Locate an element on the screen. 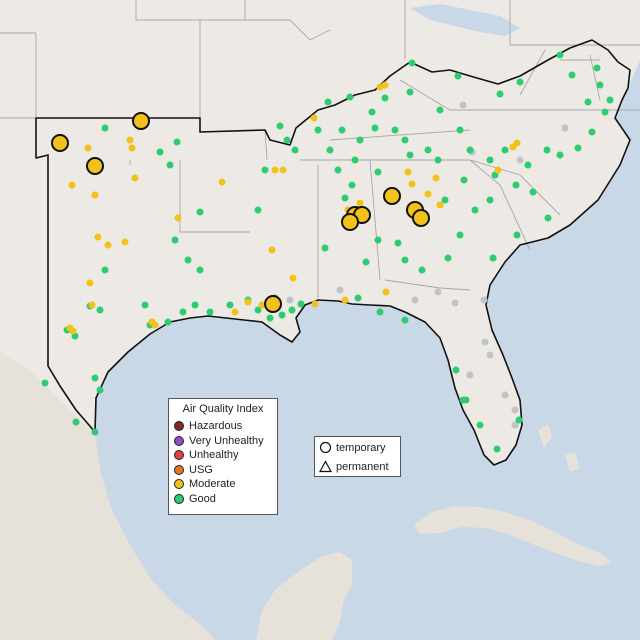  legend-item-label: USG is located at coordinates (201, 469).